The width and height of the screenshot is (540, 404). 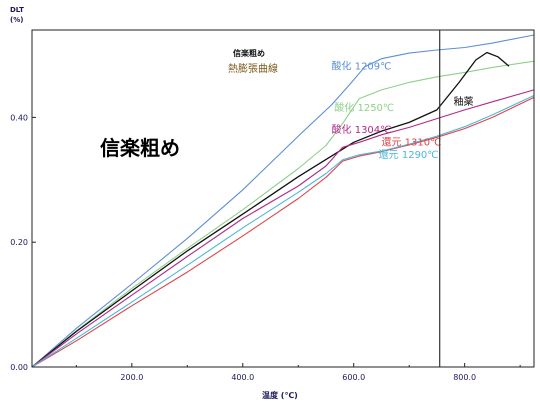 I want to click on x-tick-label: 400.0, so click(x=242, y=377).